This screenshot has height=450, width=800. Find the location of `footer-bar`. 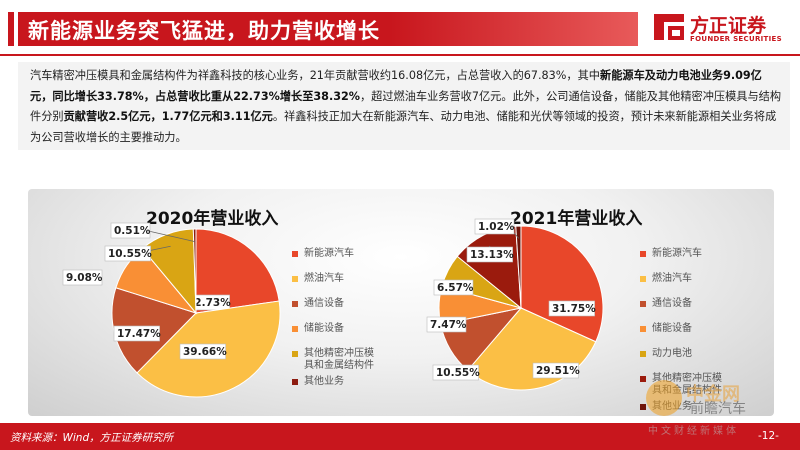

footer-bar is located at coordinates (400, 436).